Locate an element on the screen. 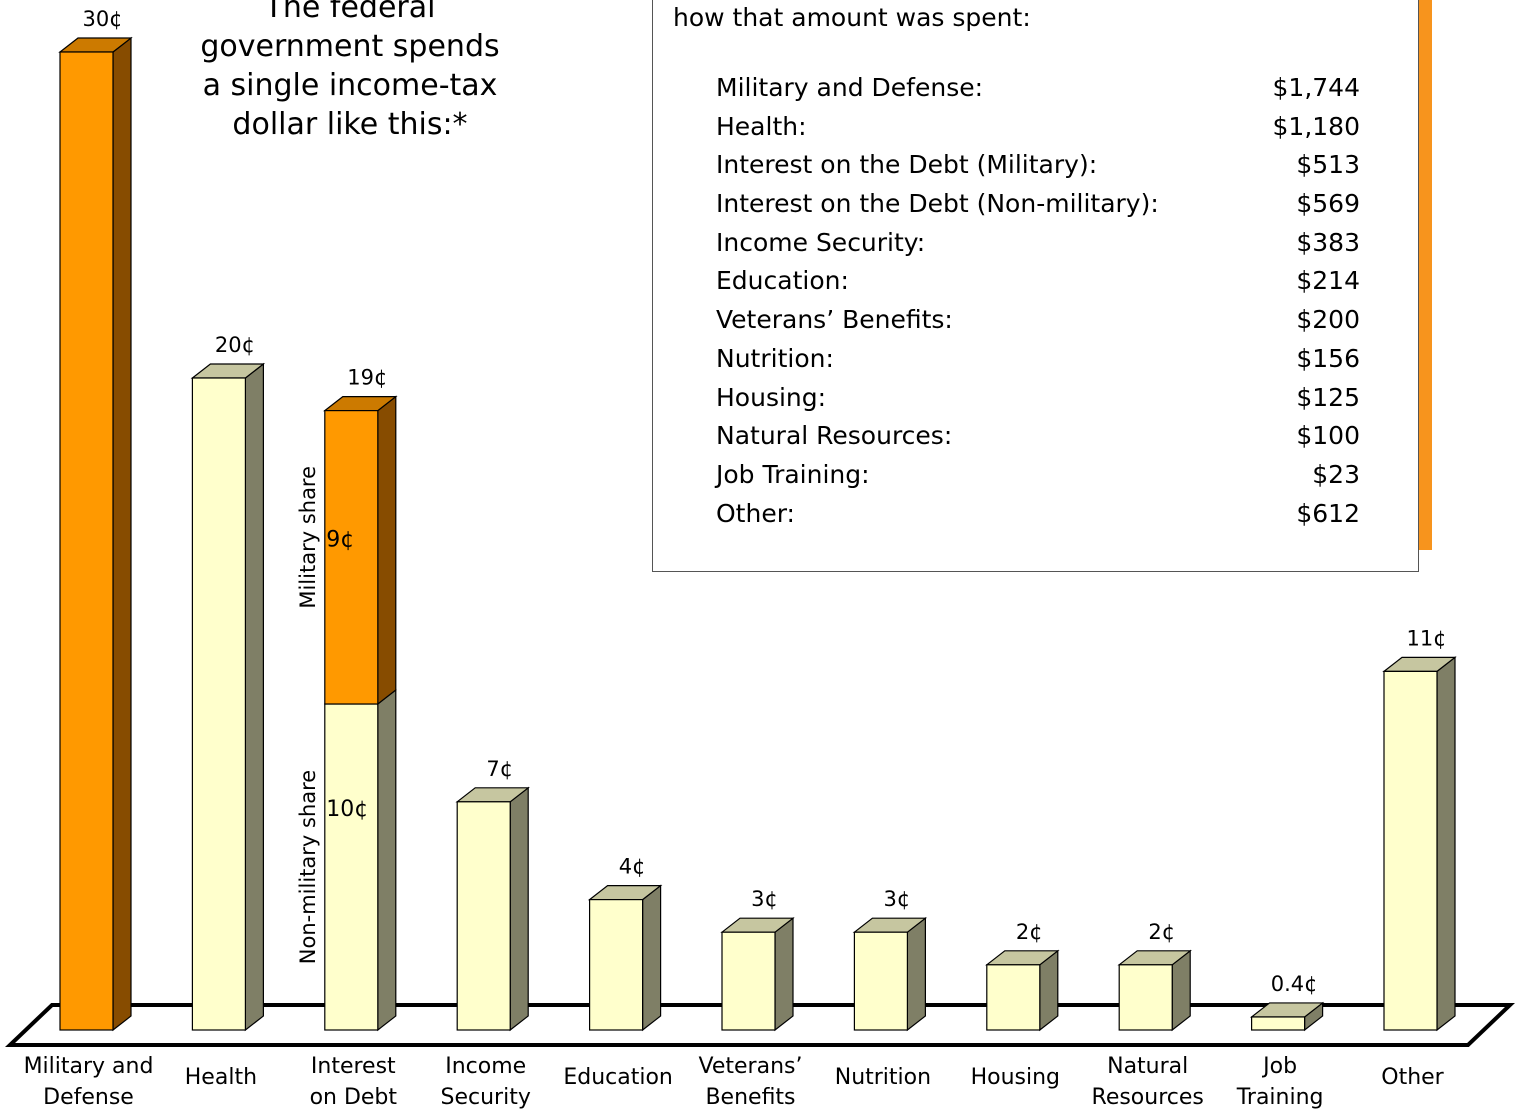 This screenshot has height=1111, width=1515. infobox-row: Health: $1,180 is located at coordinates (1038, 127).